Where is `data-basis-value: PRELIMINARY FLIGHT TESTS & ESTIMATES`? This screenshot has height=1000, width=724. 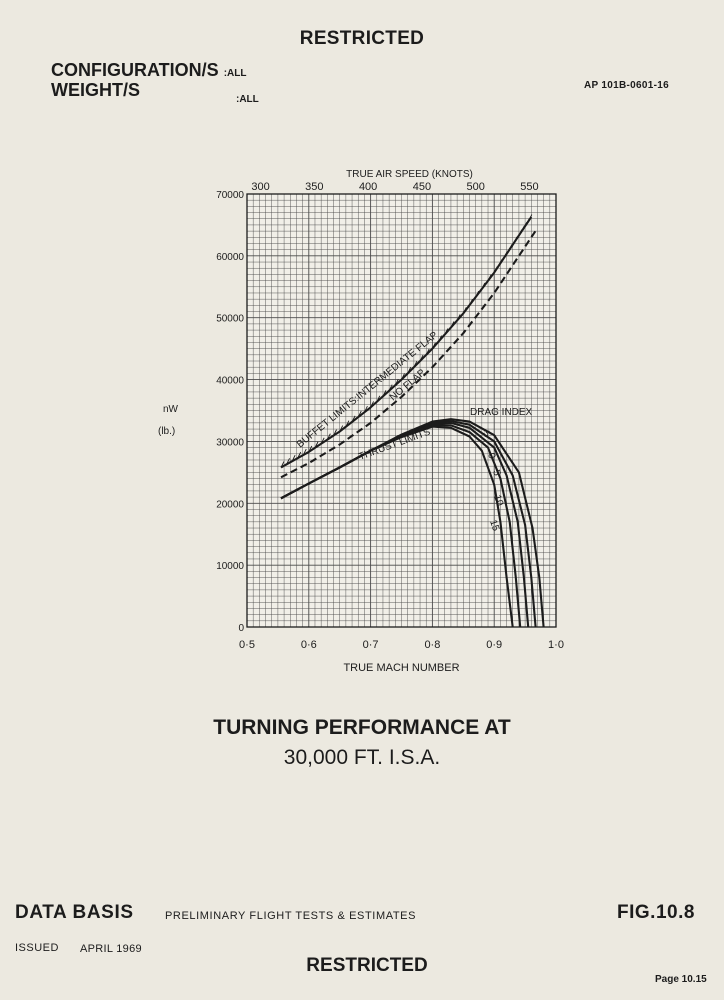
data-basis-value: PRELIMINARY FLIGHT TESTS & ESTIMATES is located at coordinates (291, 916).